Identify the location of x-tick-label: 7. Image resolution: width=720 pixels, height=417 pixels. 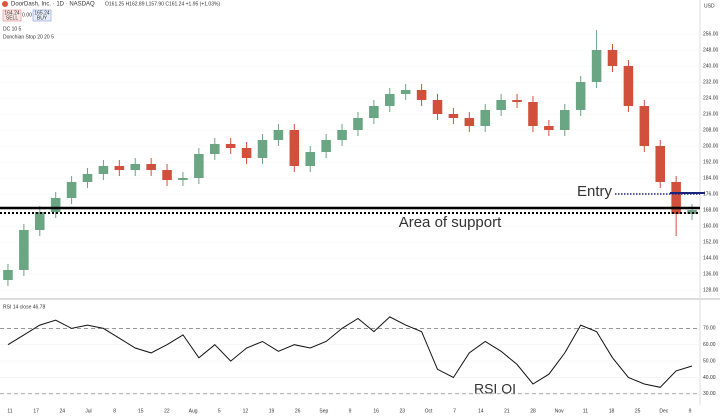
(454, 411).